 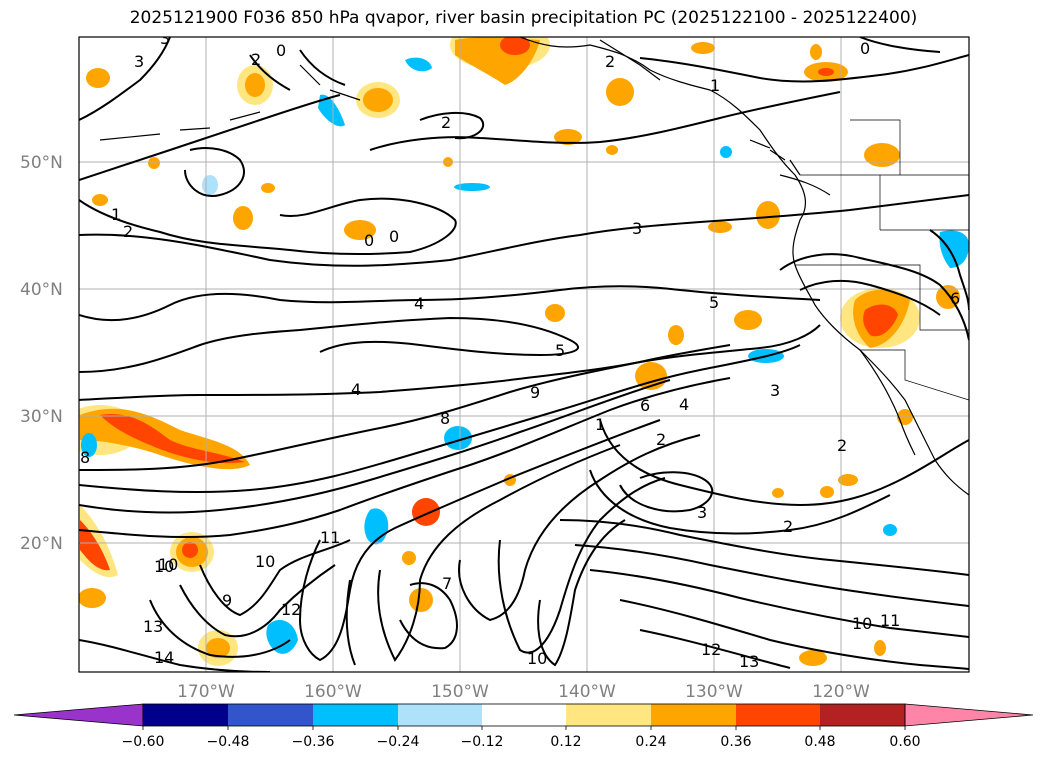 I want to click on lat-label: 30°N, so click(x=41, y=417).